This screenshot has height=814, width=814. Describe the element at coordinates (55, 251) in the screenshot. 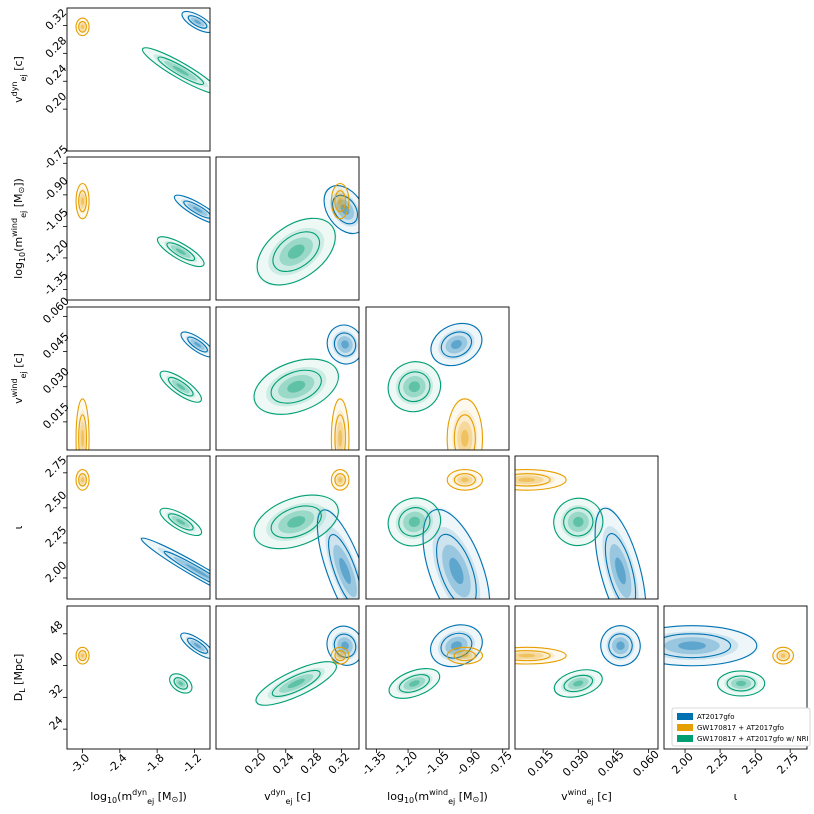

I see `y-tick-label: -1.20` at that location.